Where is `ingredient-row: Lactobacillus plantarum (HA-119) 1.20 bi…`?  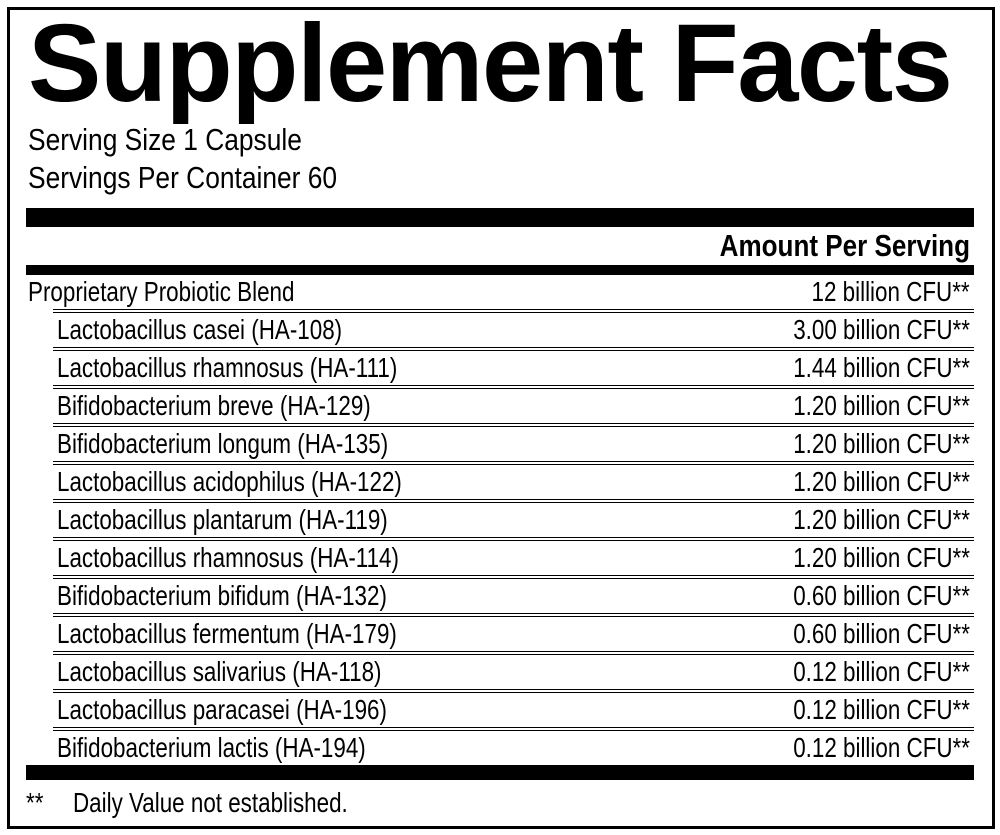
ingredient-row: Lactobacillus plantarum (HA-119) 1.20 bi… is located at coordinates (500, 520).